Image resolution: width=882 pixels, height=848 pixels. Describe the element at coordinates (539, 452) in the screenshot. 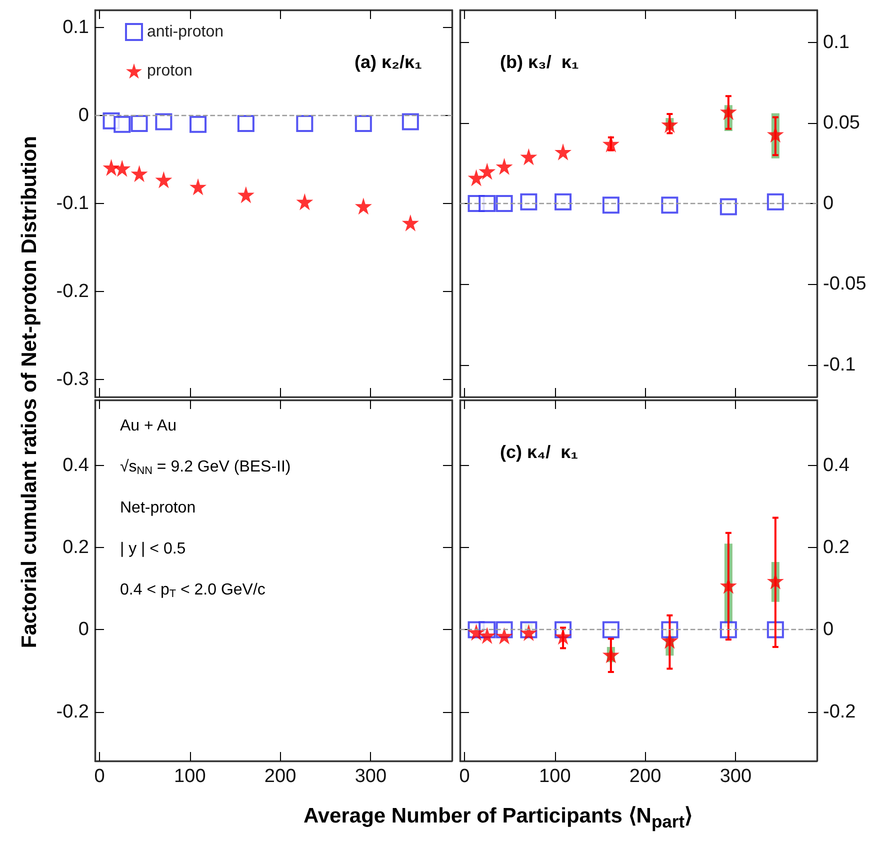

I see `text: (c) κ₄/ κ₁` at that location.